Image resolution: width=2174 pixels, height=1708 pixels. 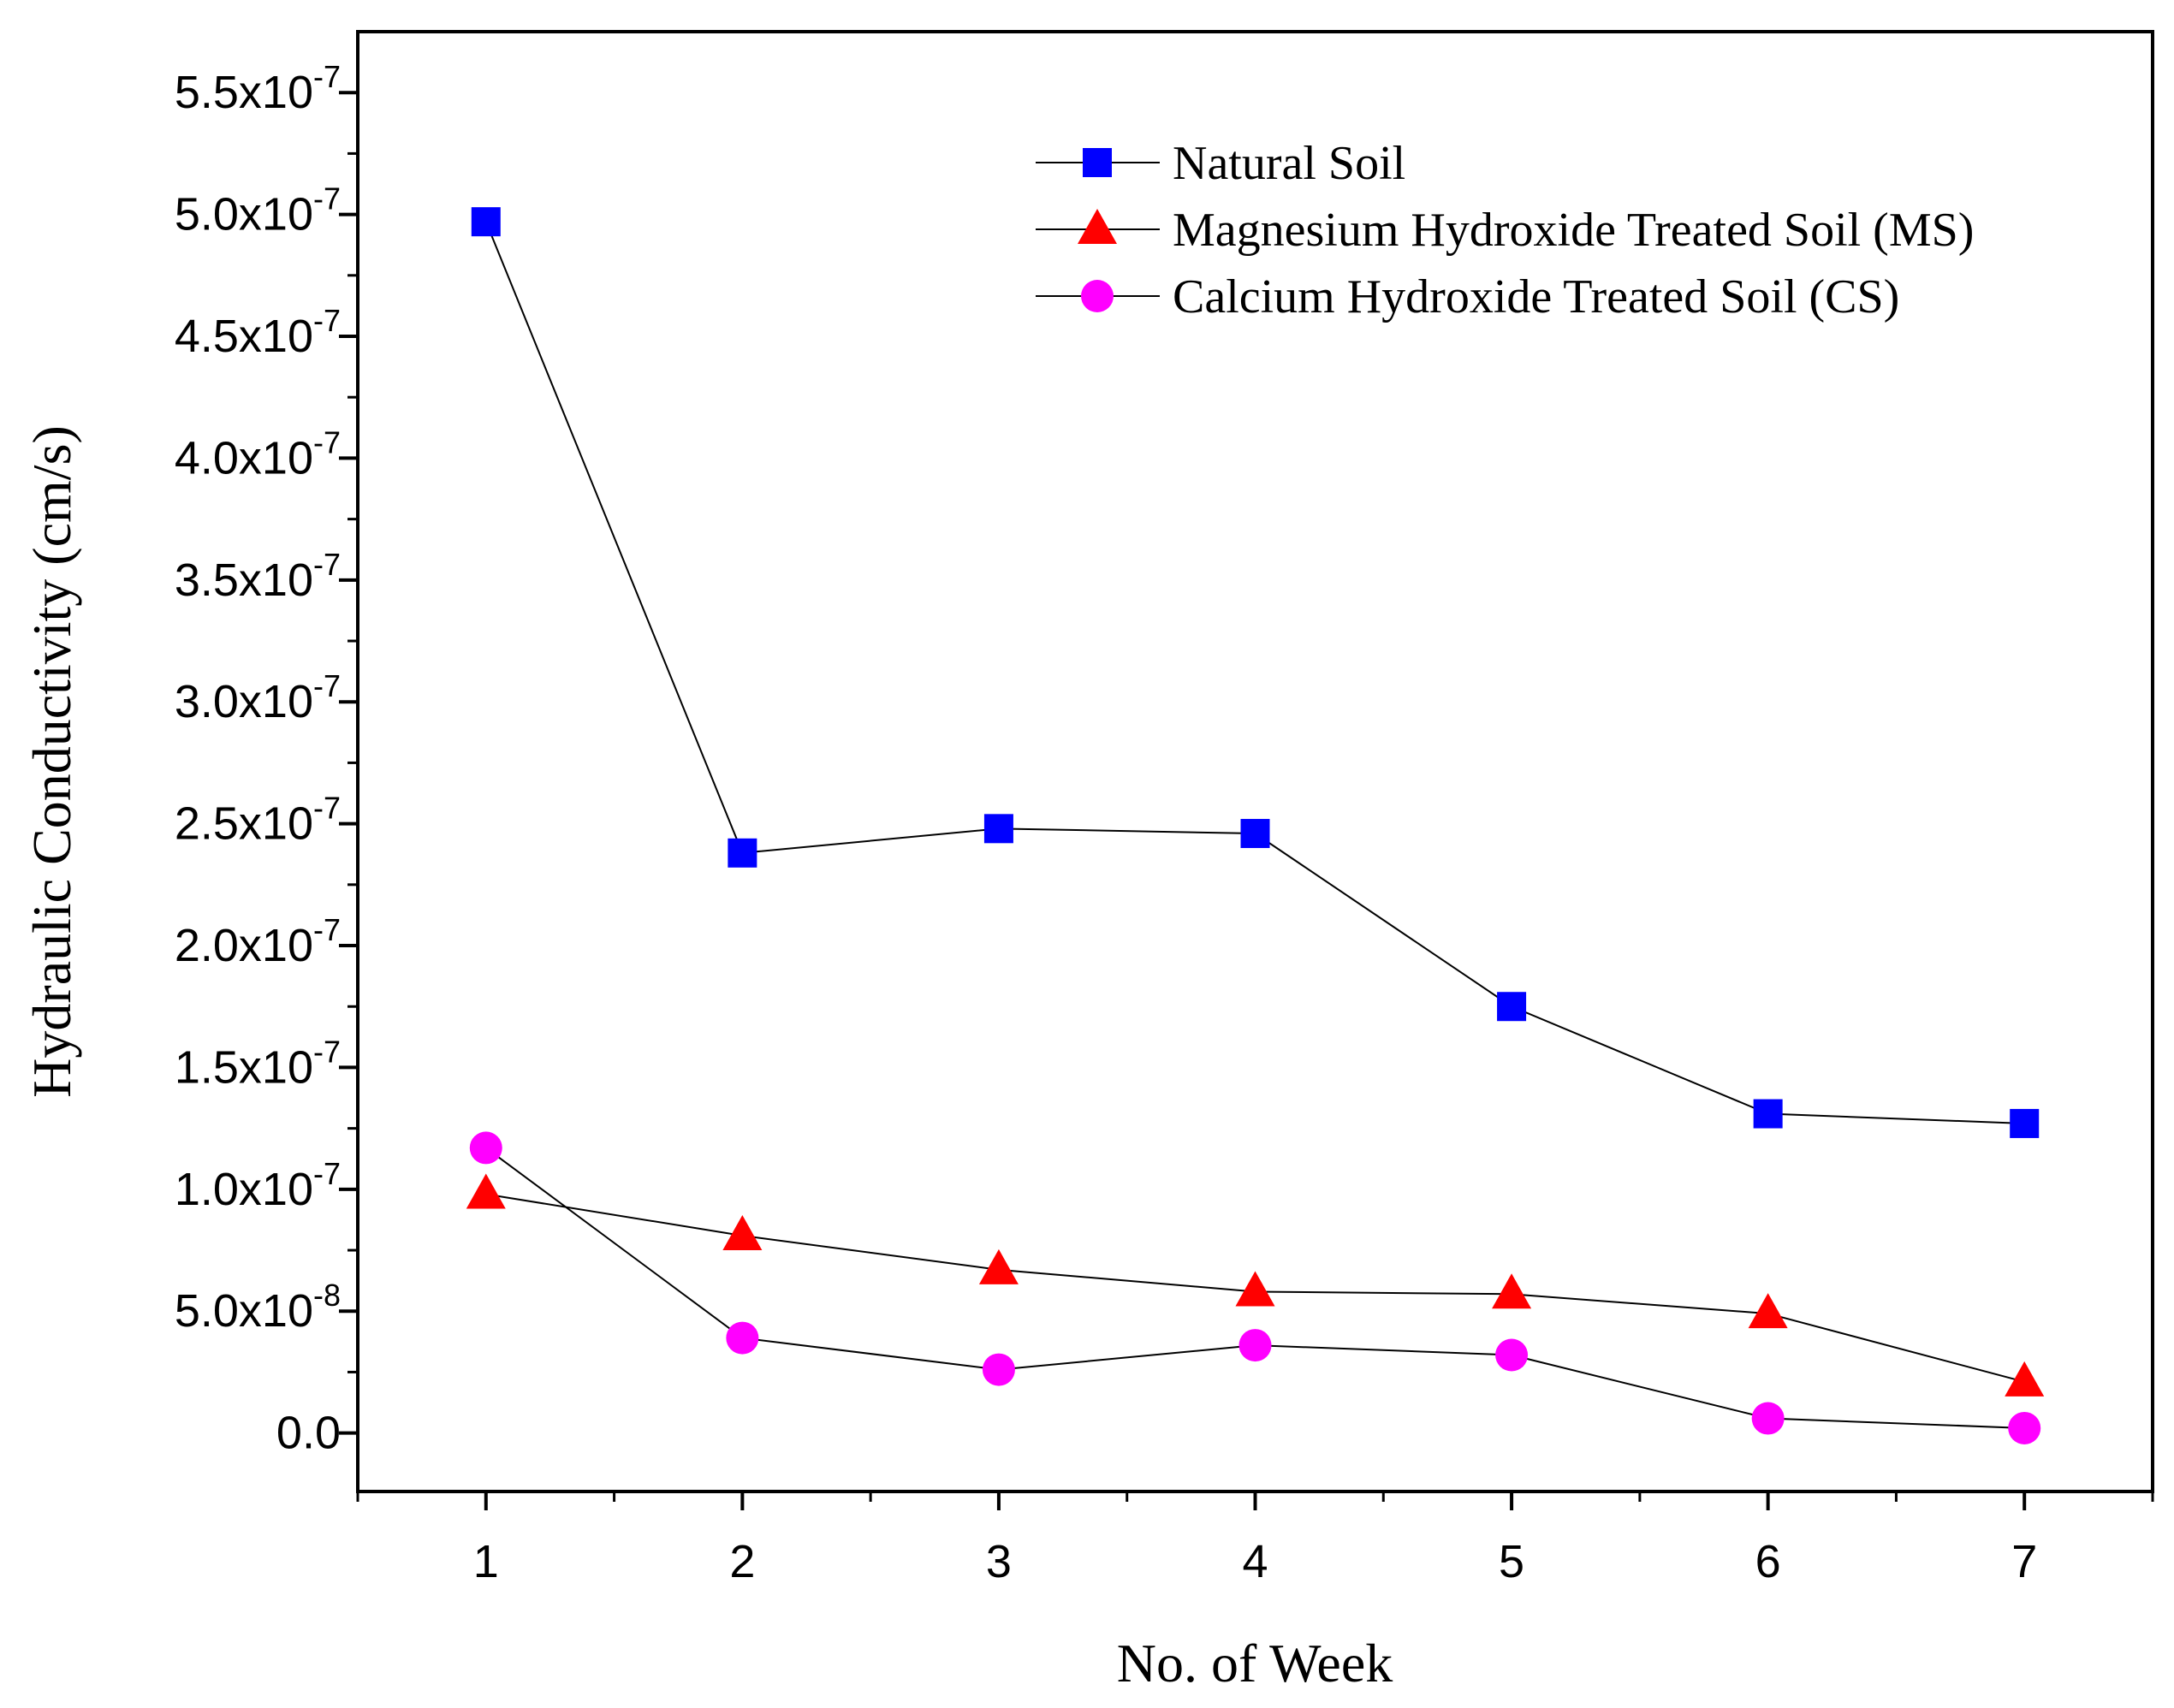 What do you see at coordinates (1255, 1663) in the screenshot?
I see `x-axis-title: No. of Week` at bounding box center [1255, 1663].